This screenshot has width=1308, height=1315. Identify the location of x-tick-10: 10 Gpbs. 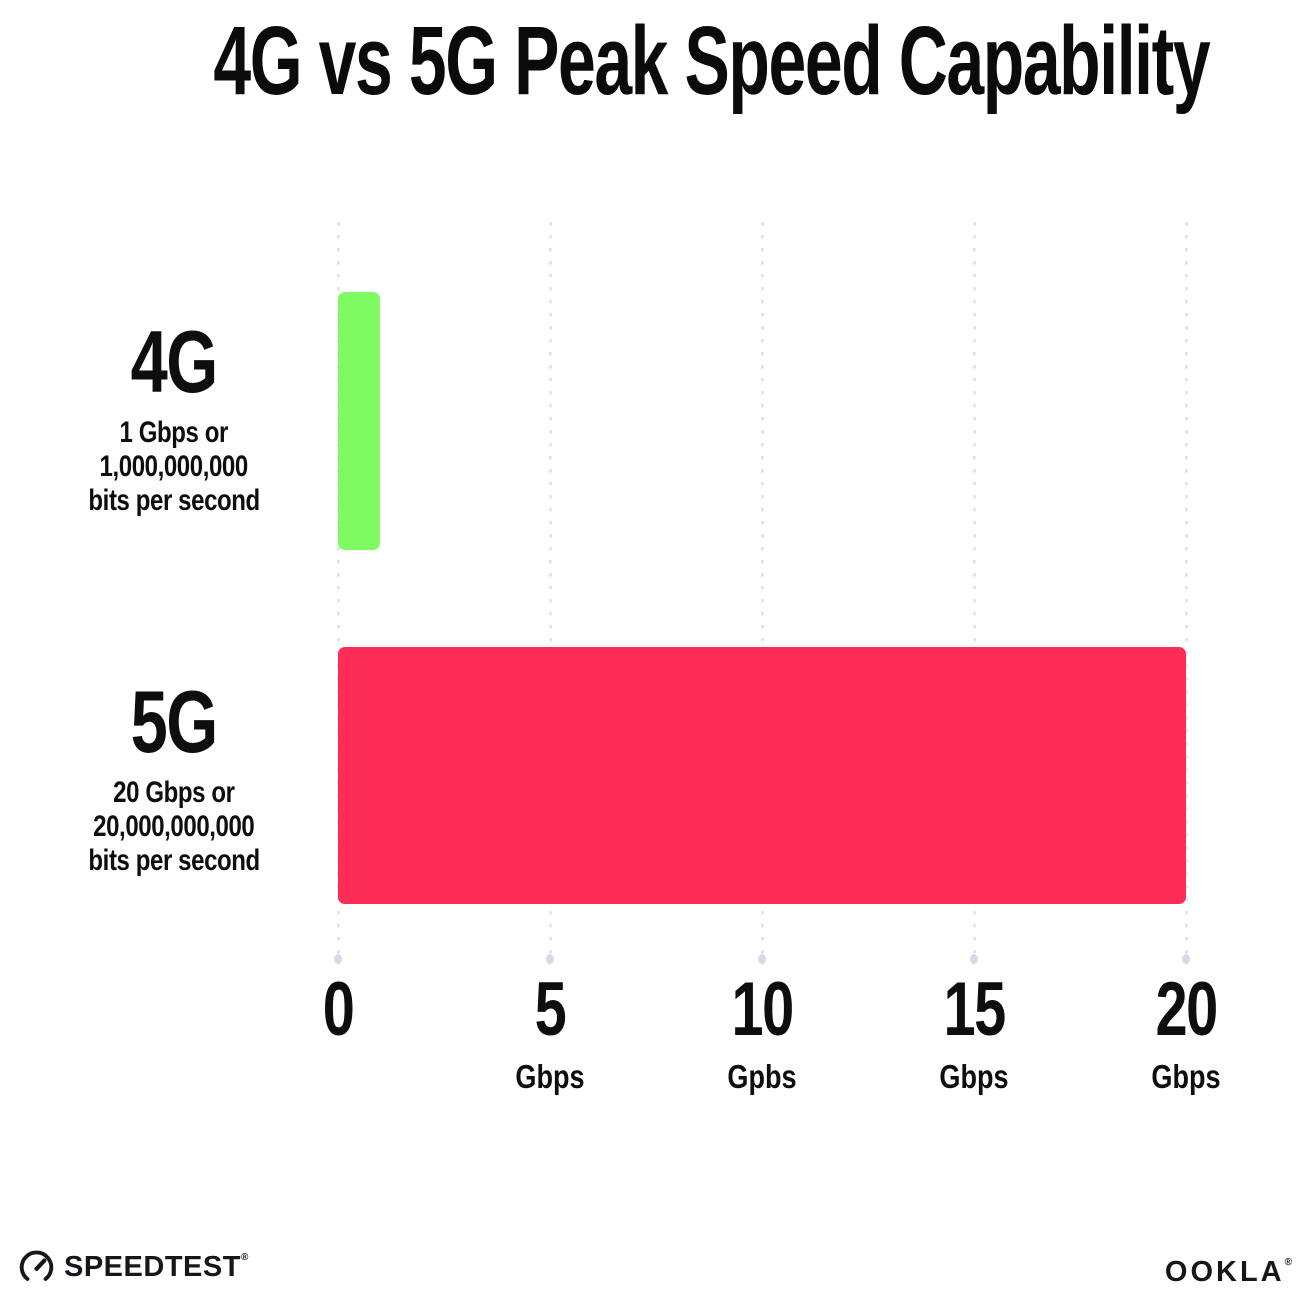
(762, 1031).